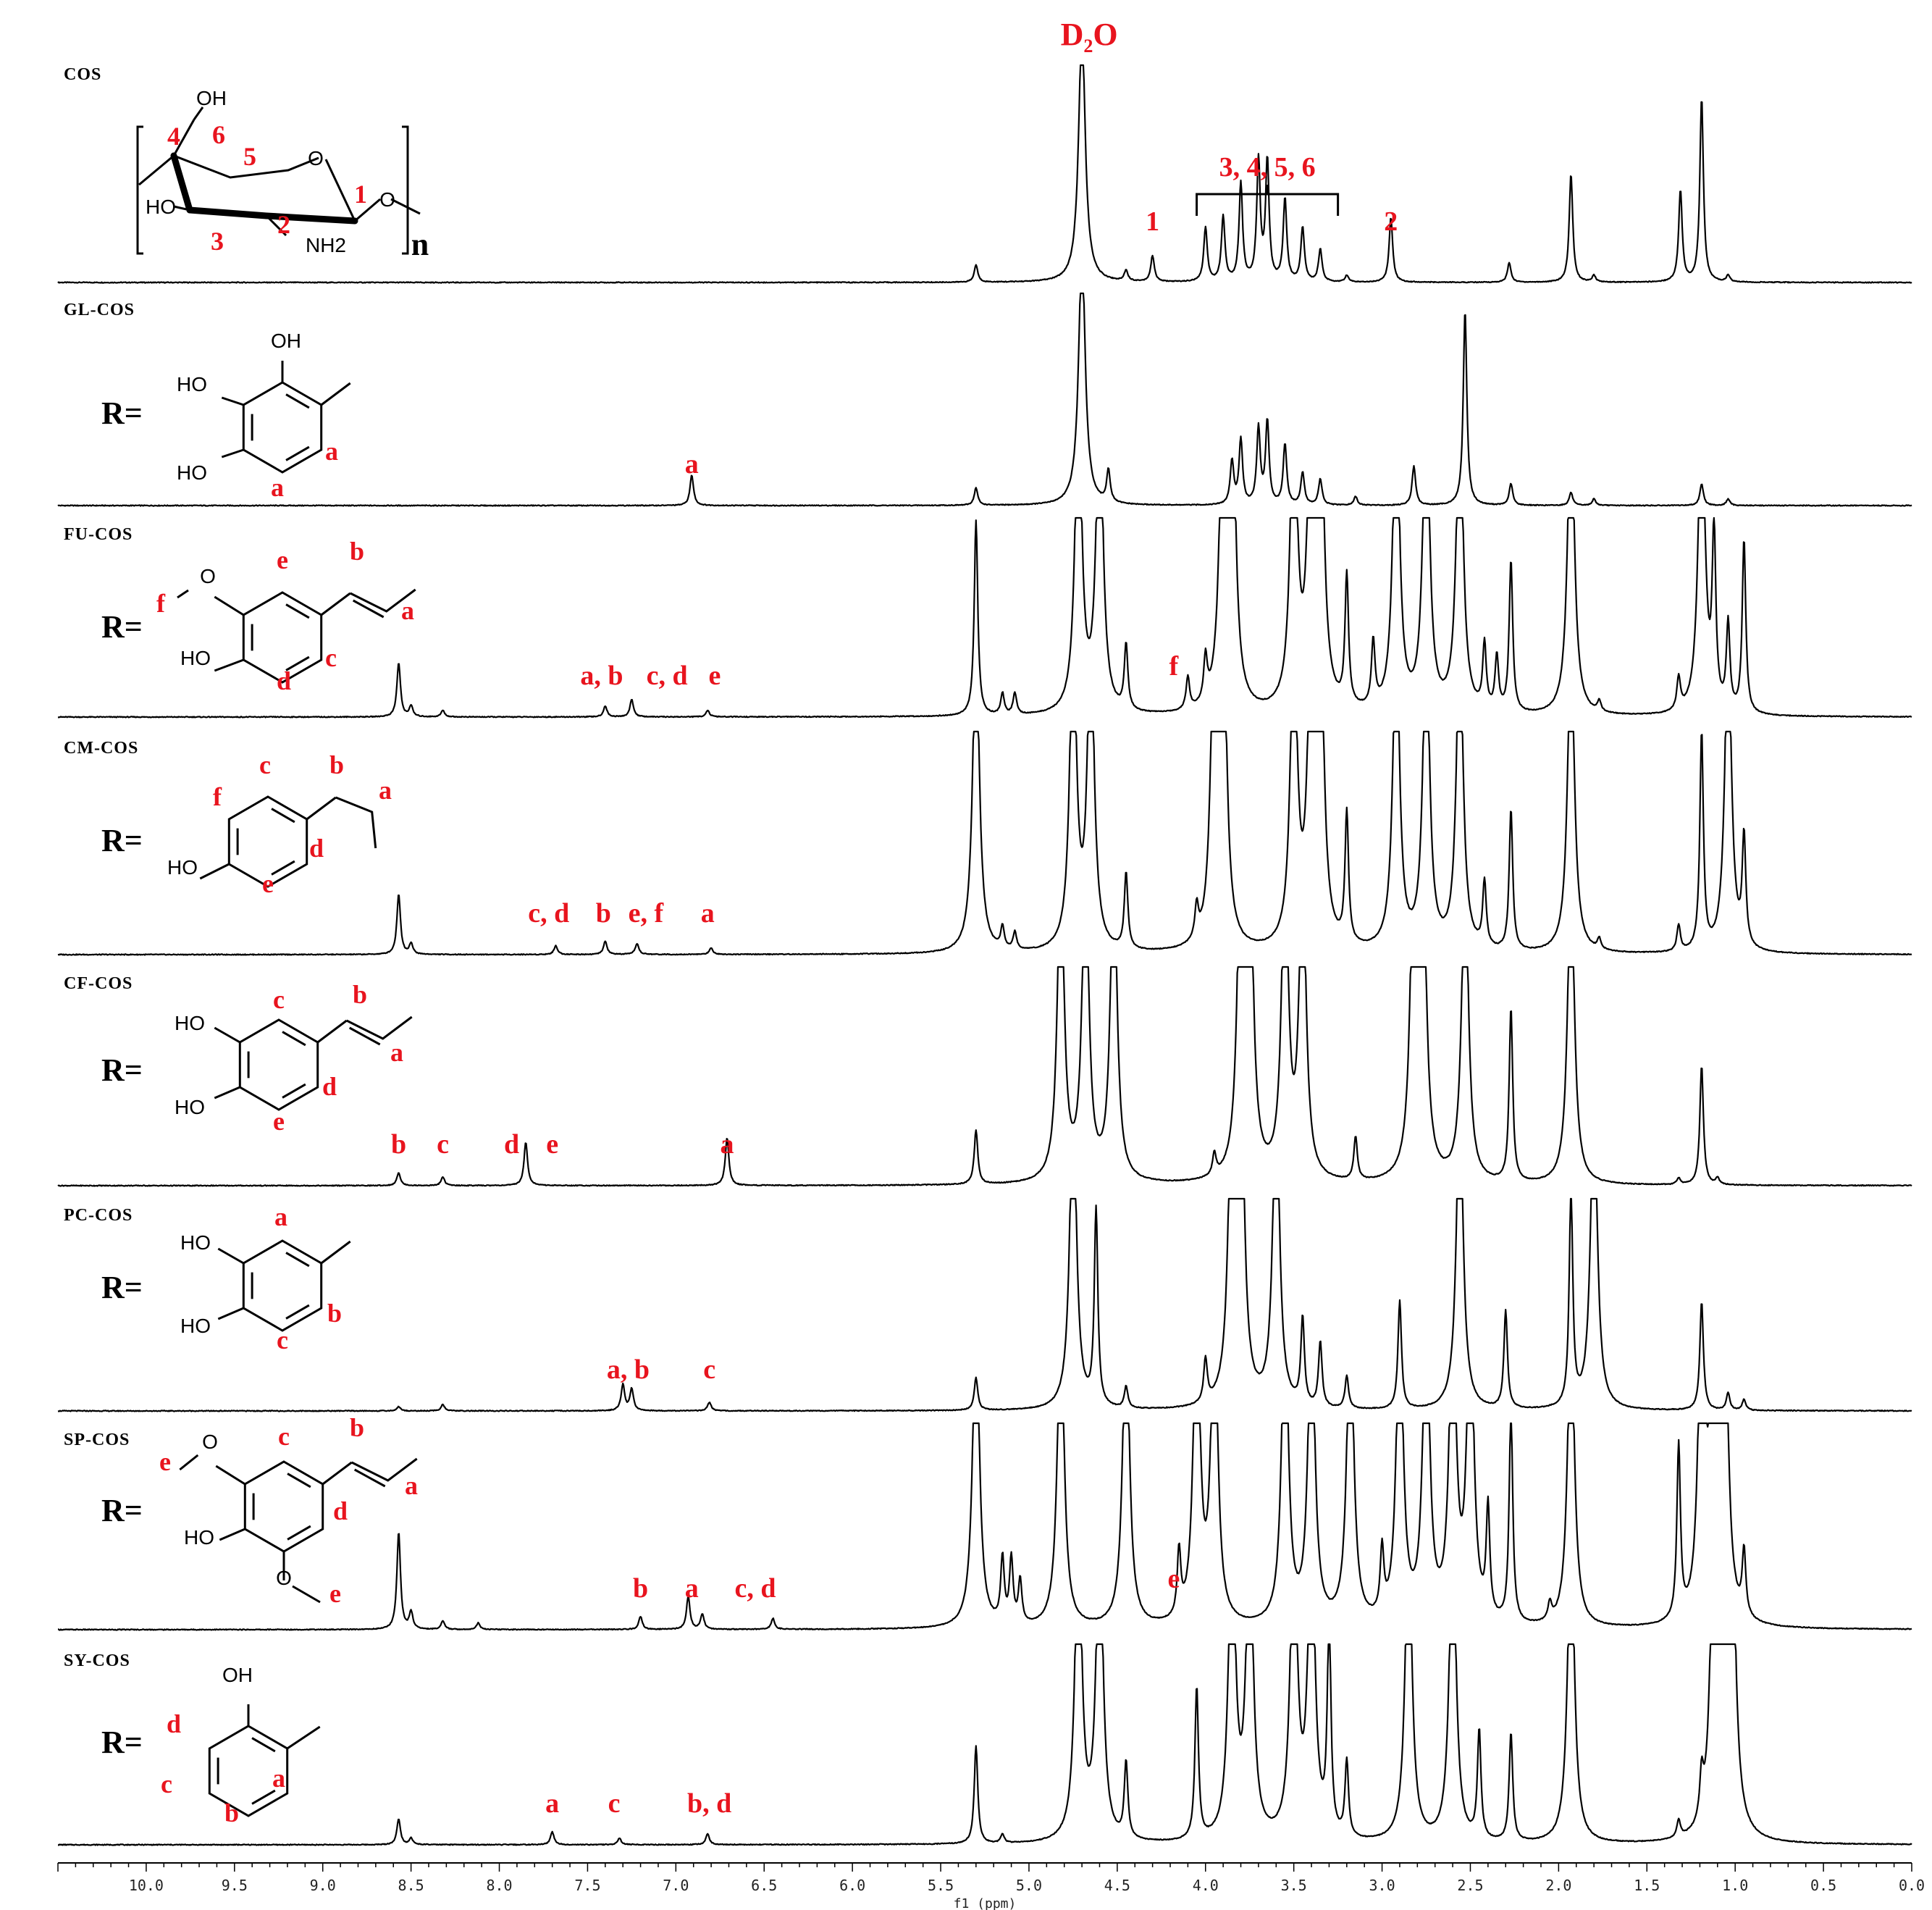  What do you see at coordinates (1267, 167) in the screenshot?
I see `peak-label: 3, 4, 5, 6` at bounding box center [1267, 167].